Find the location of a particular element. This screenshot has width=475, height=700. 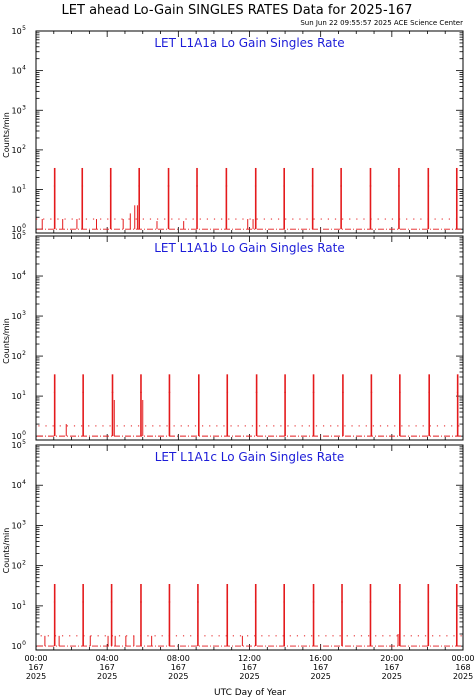

y-tick-exponent: 3 is located at coordinates (24, 313).